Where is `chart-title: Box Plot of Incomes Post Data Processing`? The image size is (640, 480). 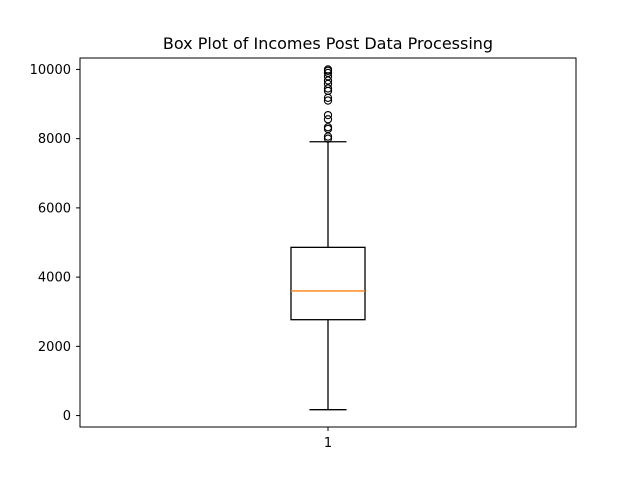
chart-title: Box Plot of Incomes Post Data Processing is located at coordinates (328, 43).